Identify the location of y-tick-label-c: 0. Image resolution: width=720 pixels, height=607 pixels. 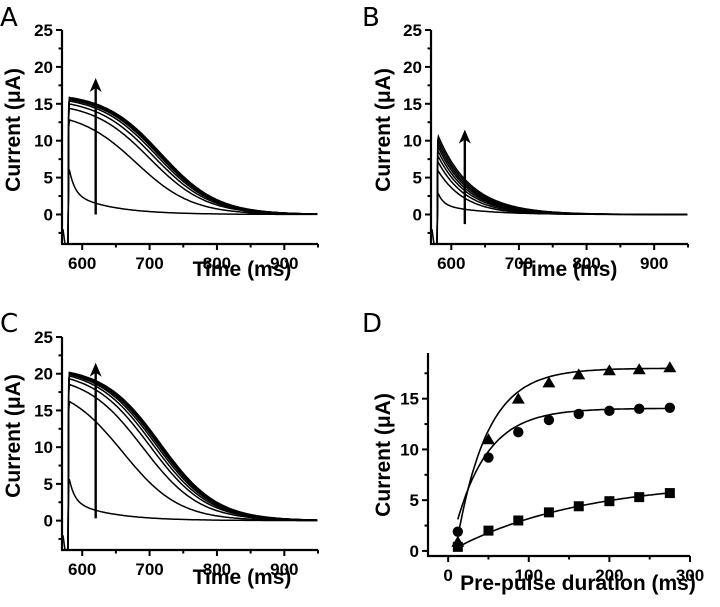
(48, 521).